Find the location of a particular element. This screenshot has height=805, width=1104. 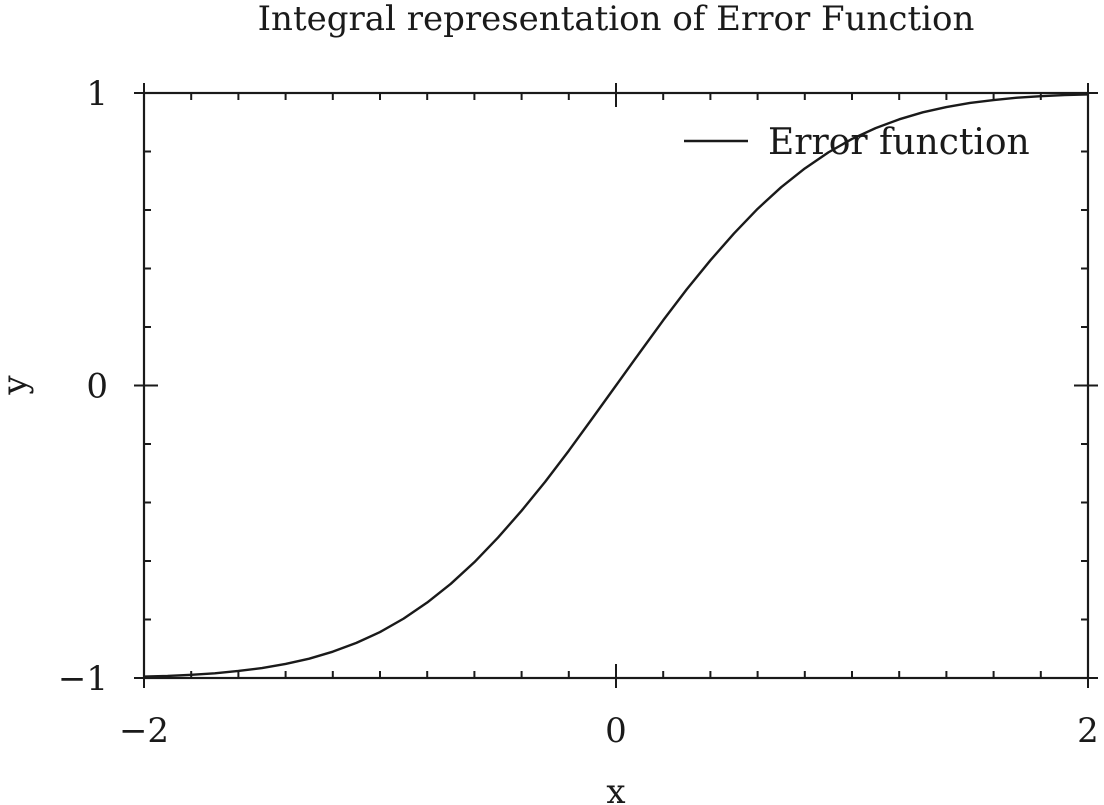

y-tick-label-2: 1 is located at coordinates (97, 94).